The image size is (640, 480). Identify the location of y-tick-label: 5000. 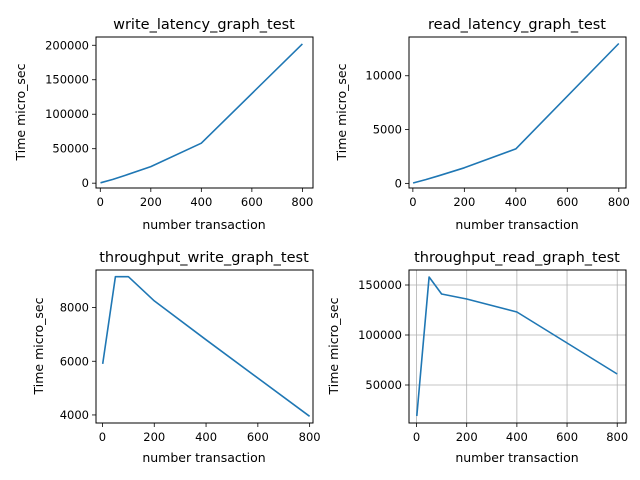
(387, 130).